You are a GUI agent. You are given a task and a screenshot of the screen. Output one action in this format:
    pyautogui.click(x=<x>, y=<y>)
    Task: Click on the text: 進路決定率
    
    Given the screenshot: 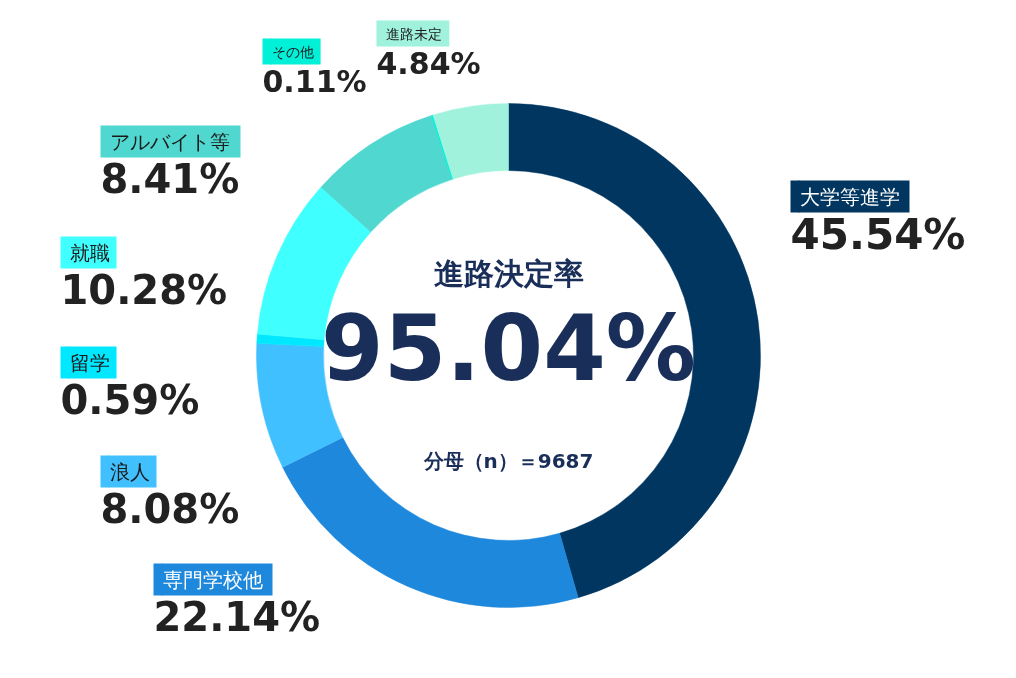 What is the action you would take?
    pyautogui.click(x=508, y=273)
    